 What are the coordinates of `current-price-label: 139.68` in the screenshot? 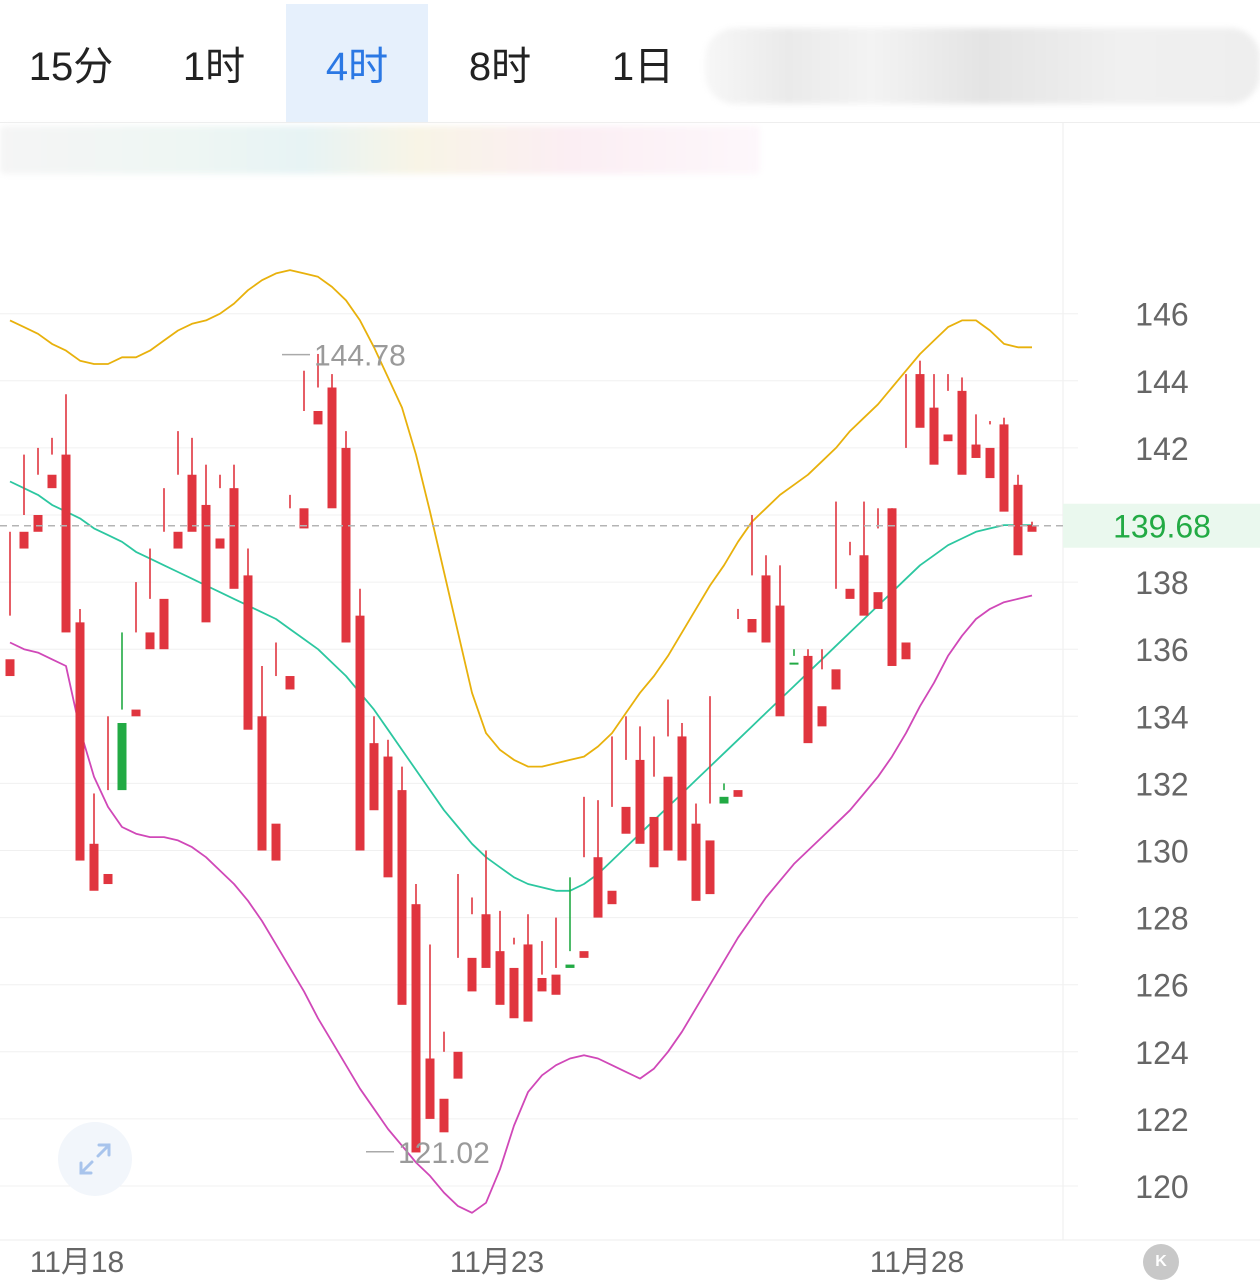 It's located at (1162, 527).